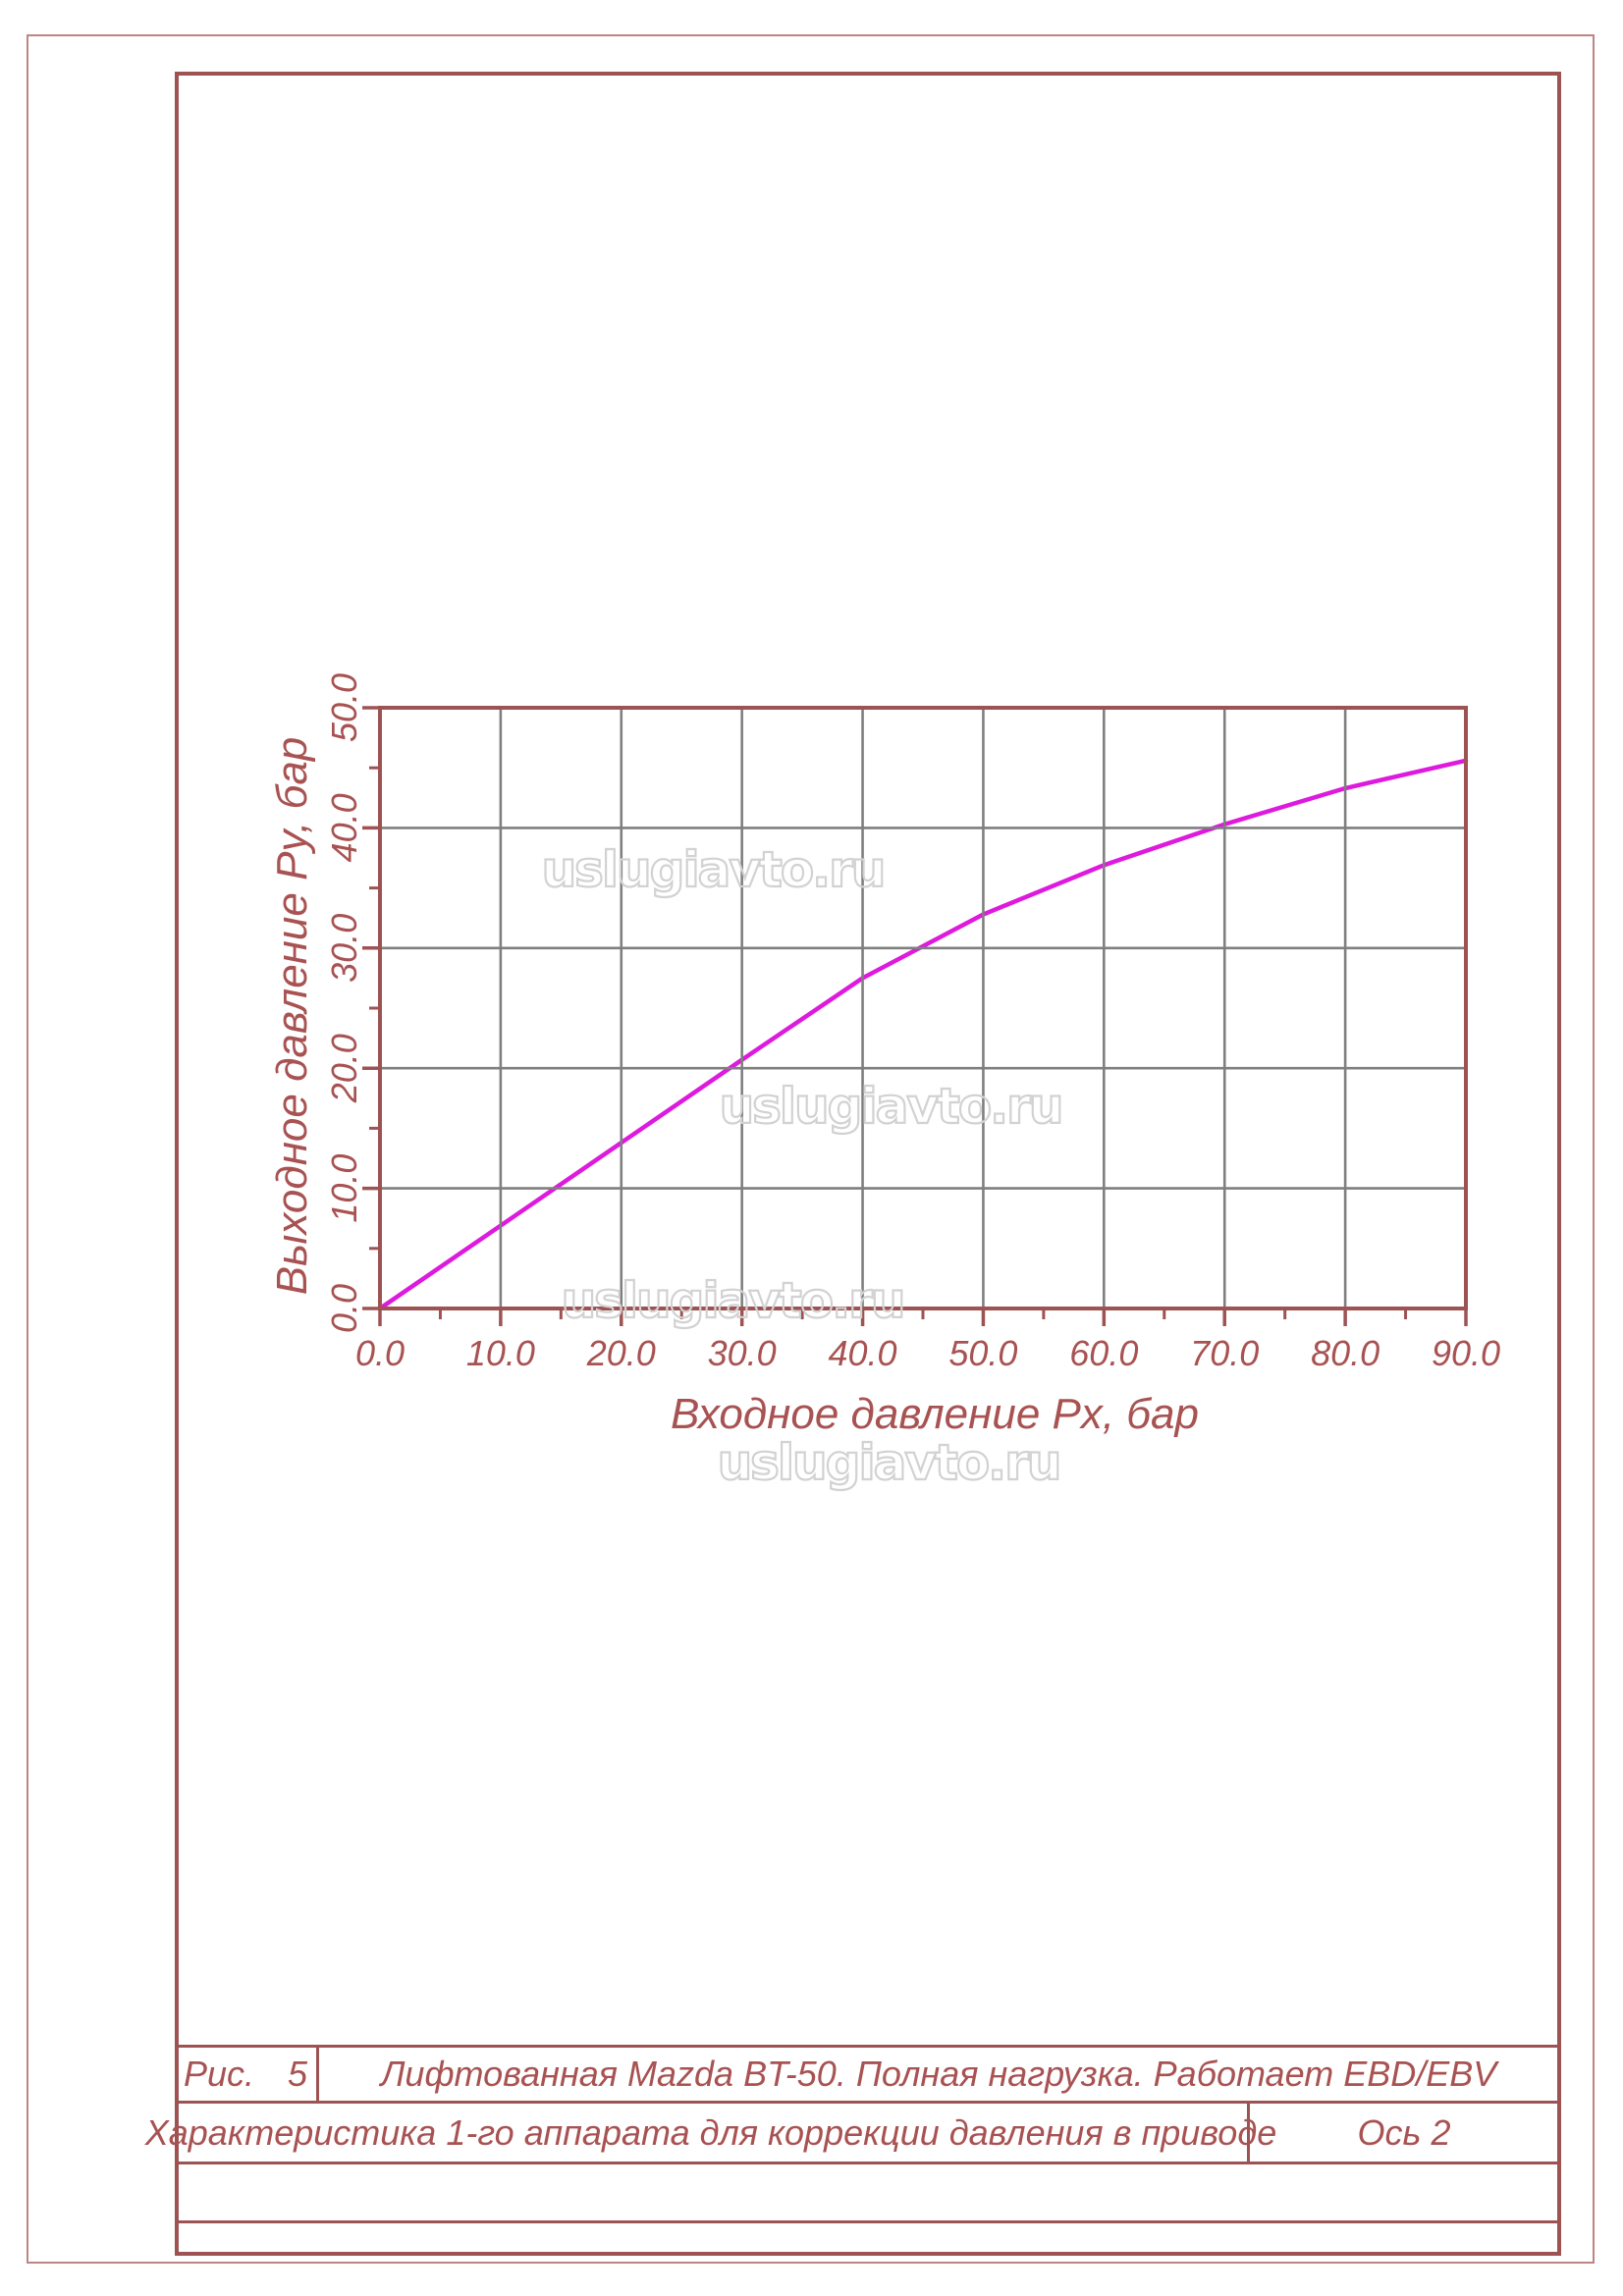  Describe the element at coordinates (935, 1414) in the screenshot. I see `x-axis-title: Входное давление Px, бар` at that location.